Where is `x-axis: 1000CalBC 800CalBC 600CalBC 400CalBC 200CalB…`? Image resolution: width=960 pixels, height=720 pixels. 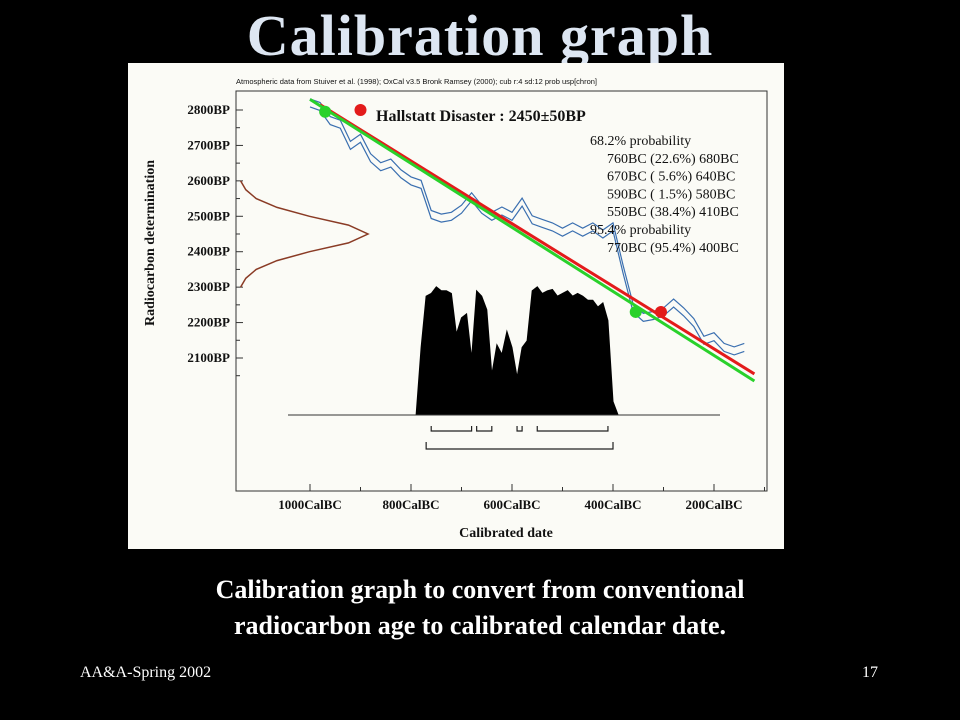
x-axis: 1000CalBC 800CalBC 600CalBC 400CalBC 200CalB… is located at coordinates (521, 498).